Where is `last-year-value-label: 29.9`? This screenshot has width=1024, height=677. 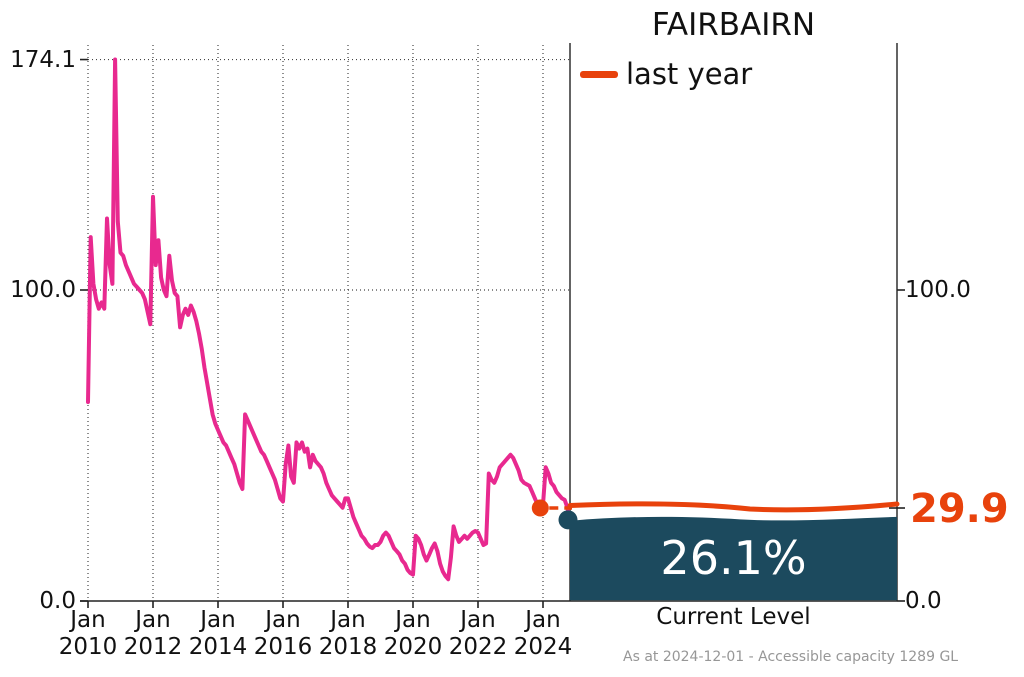
last-year-value-label: 29.9 is located at coordinates (959, 509).